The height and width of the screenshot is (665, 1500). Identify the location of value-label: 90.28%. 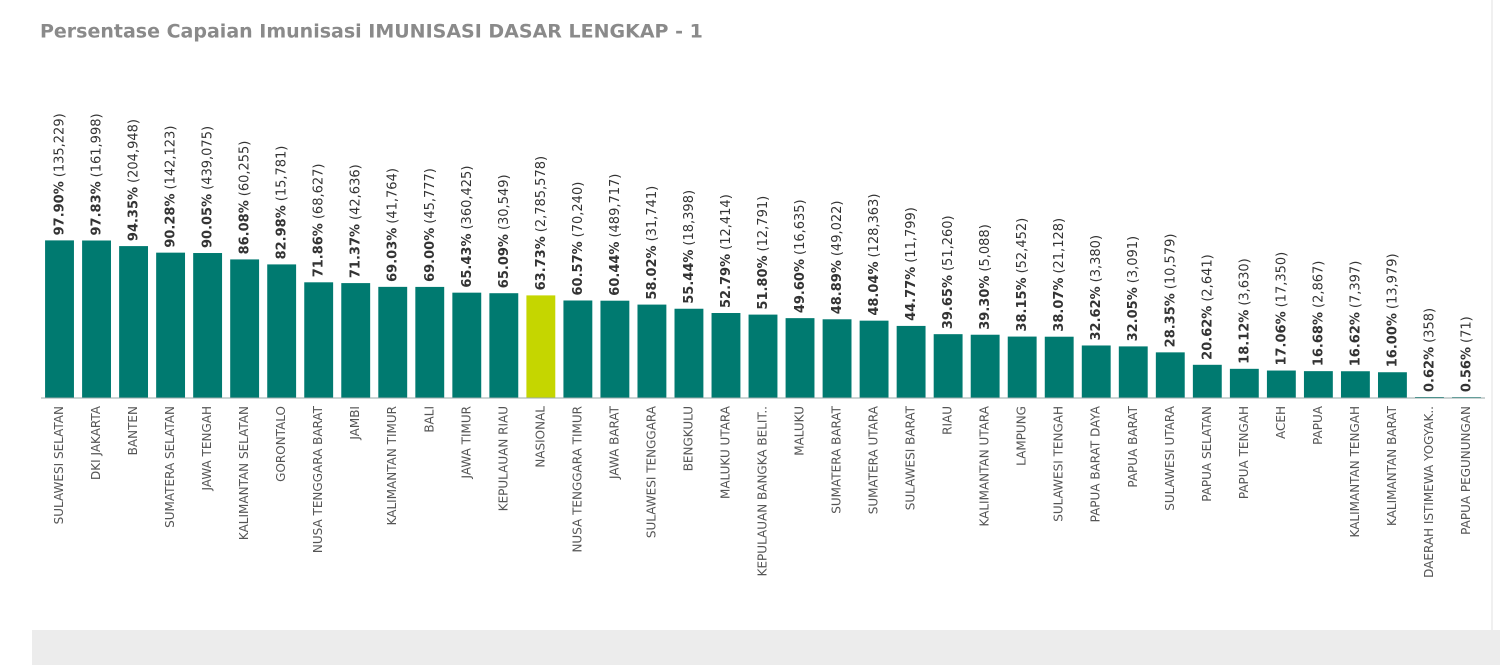
(170, 220).